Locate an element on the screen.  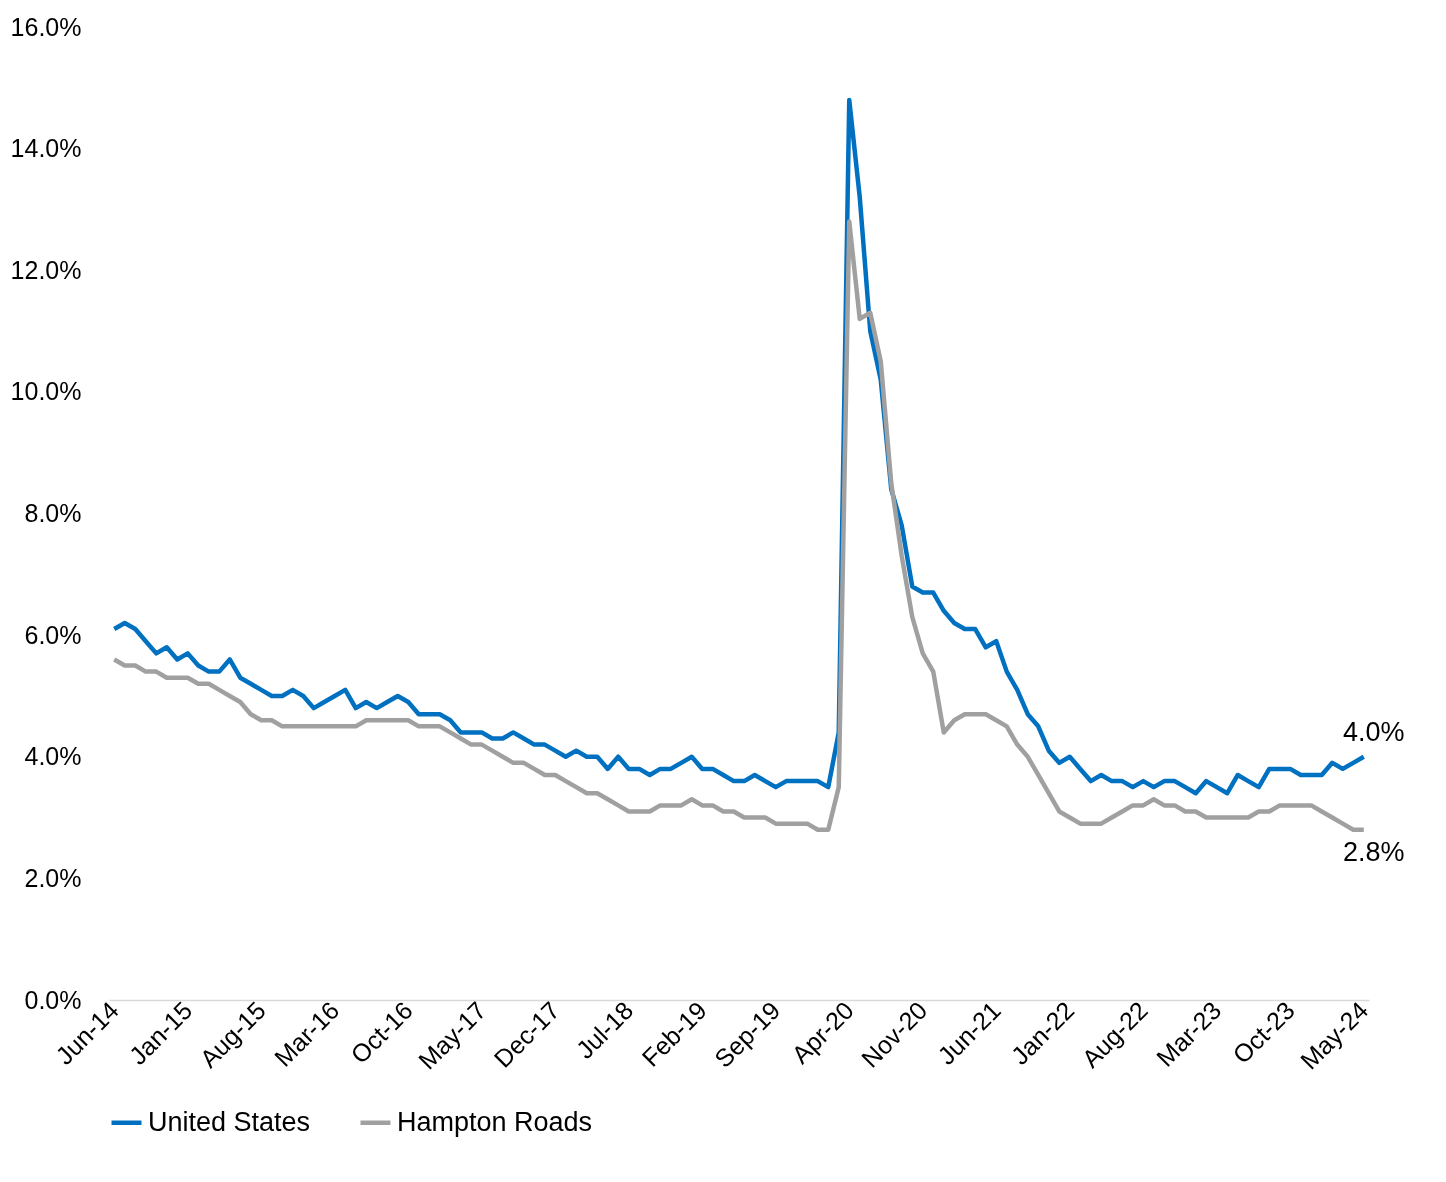
y-tick-label: 8.0% is located at coordinates (53, 513).